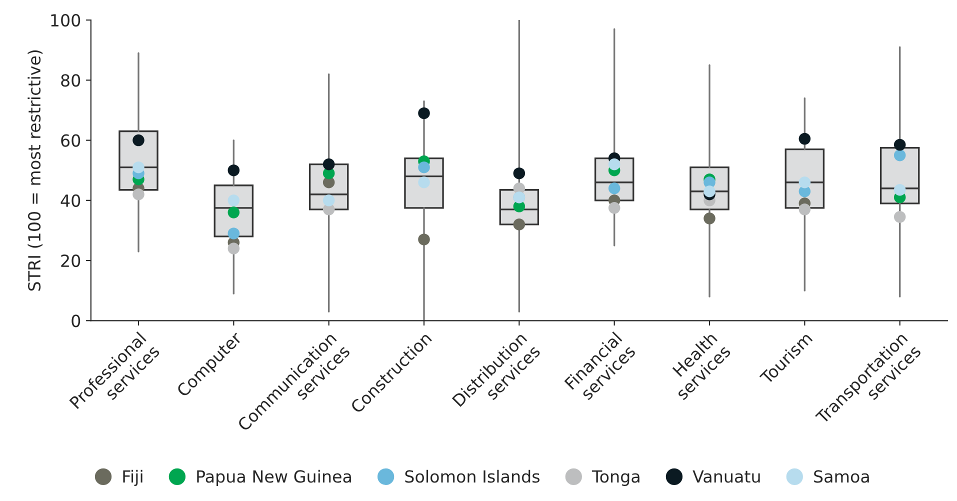 This screenshot has height=501, width=957. I want to click on y-axis-title: STRI (100 = most restrictive), so click(35, 170).